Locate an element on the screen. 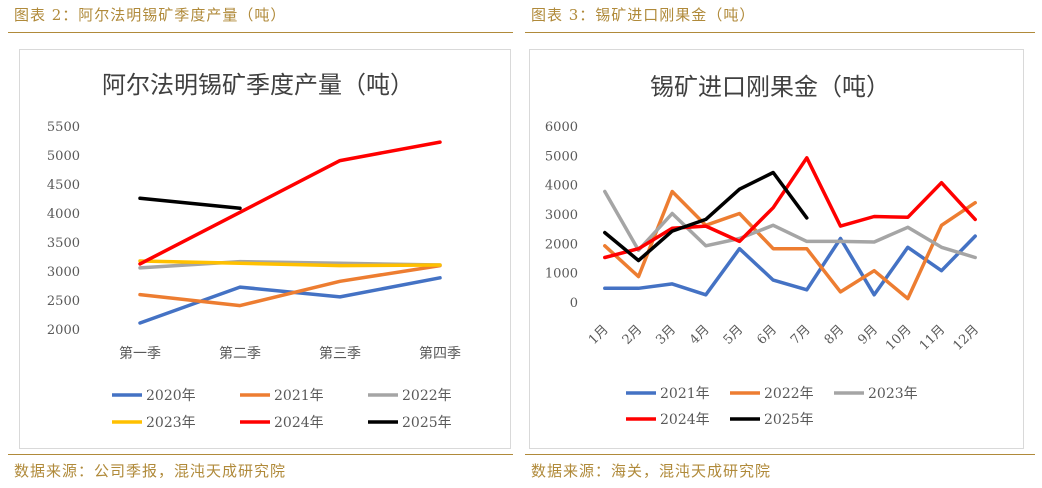 This screenshot has height=488, width=1042. right-source-text: 数据来源：海关，混沌天成研究院 is located at coordinates (651, 471).